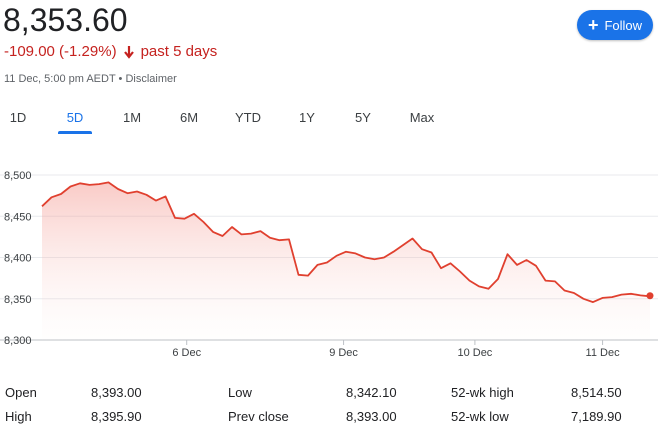  Describe the element at coordinates (650, 296) in the screenshot. I see `last-price-dot` at that location.